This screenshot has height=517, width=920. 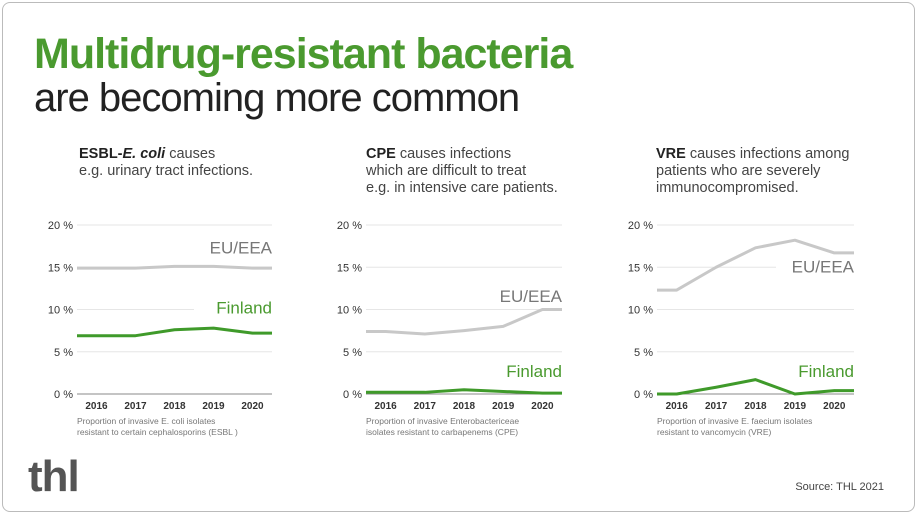 What do you see at coordinates (714, 432) in the screenshot?
I see `chart-footnote: resistant to vancomycin (VRE)` at bounding box center [714, 432].